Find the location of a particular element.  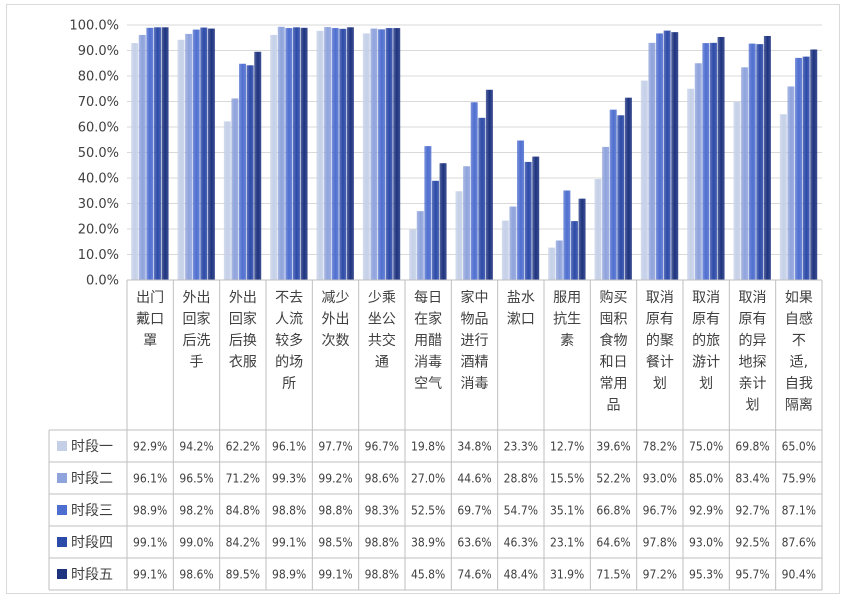

data-table-cell: 78.2% is located at coordinates (660, 447).